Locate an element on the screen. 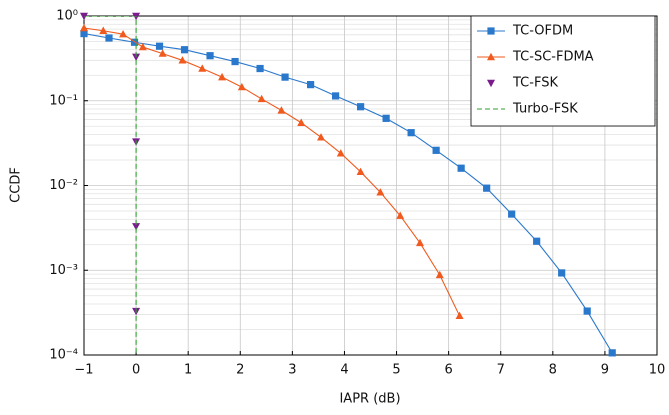 Image resolution: width=669 pixels, height=415 pixels. x-tick-label: 4 is located at coordinates (344, 370).